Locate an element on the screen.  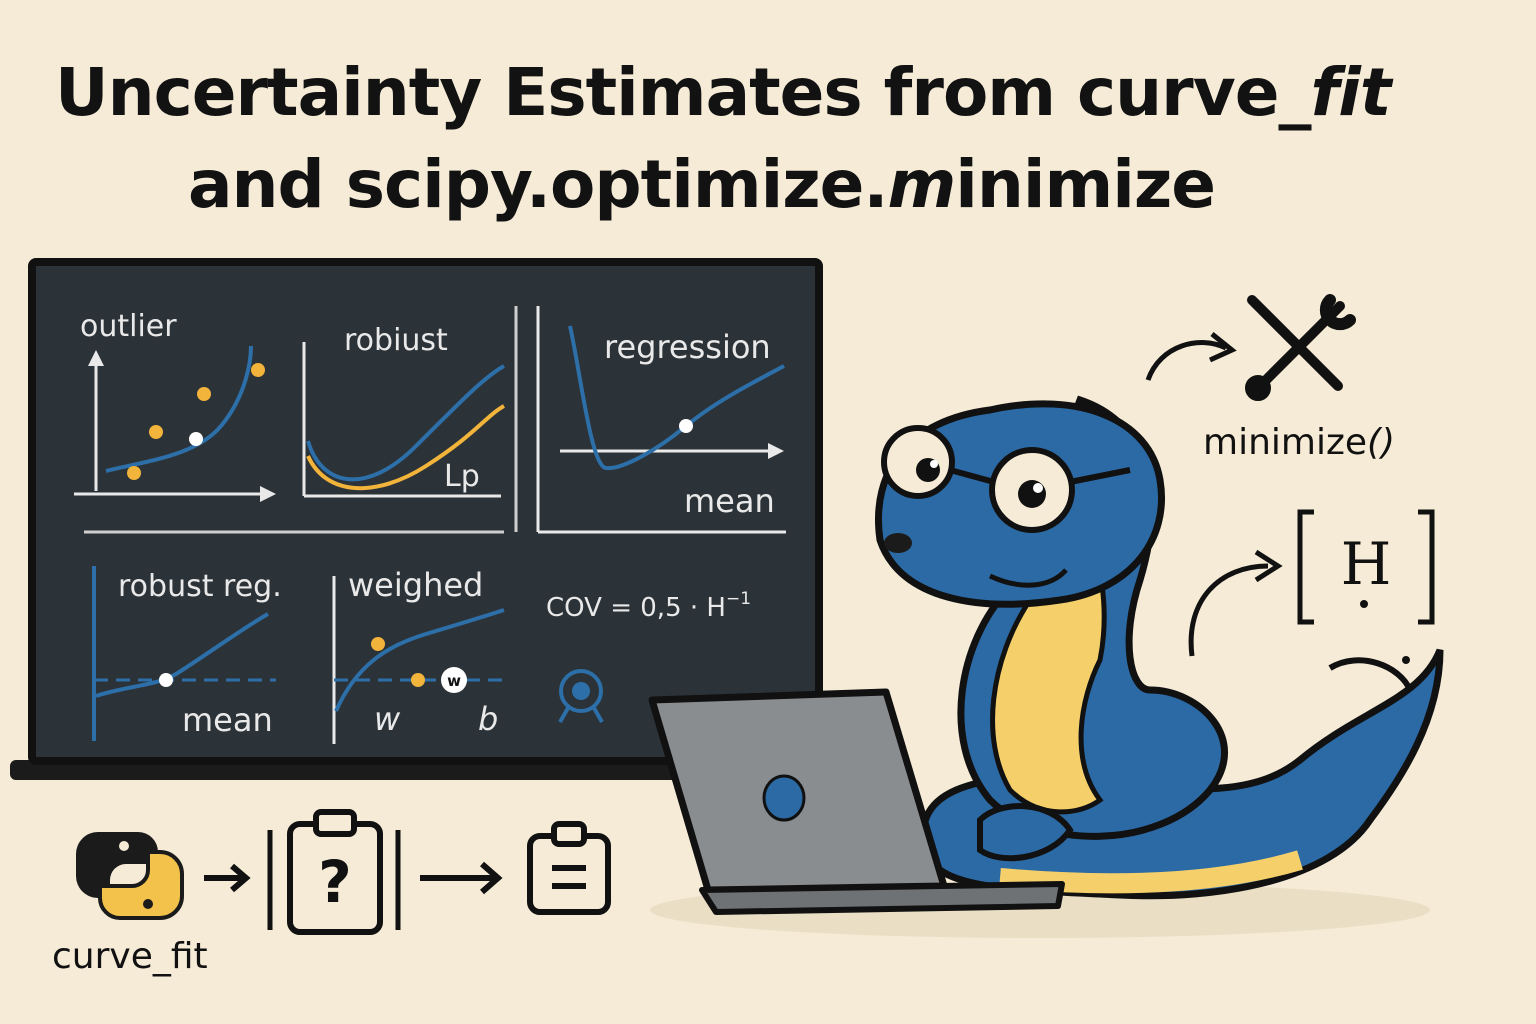
arrow-1-icon is located at coordinates (227, 878).